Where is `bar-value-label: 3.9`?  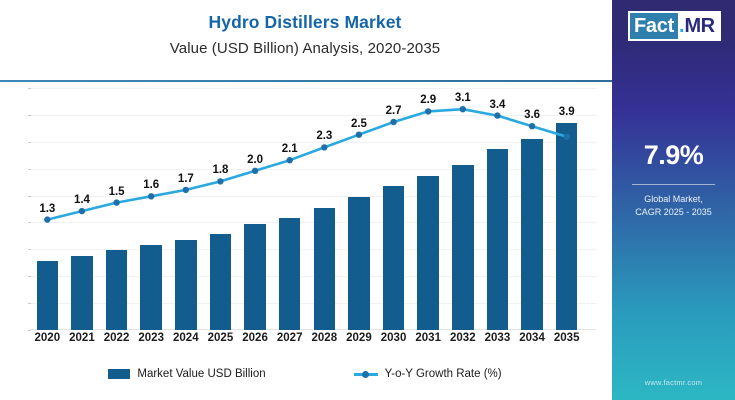
bar-value-label: 3.9 is located at coordinates (566, 111).